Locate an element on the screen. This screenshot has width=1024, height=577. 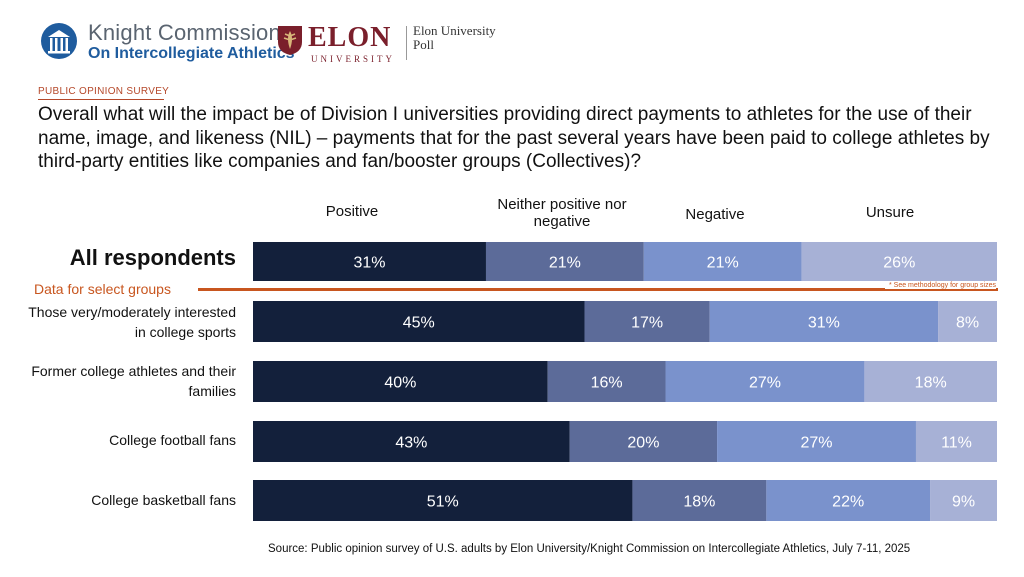
select-groups-divider is located at coordinates (598, 289).